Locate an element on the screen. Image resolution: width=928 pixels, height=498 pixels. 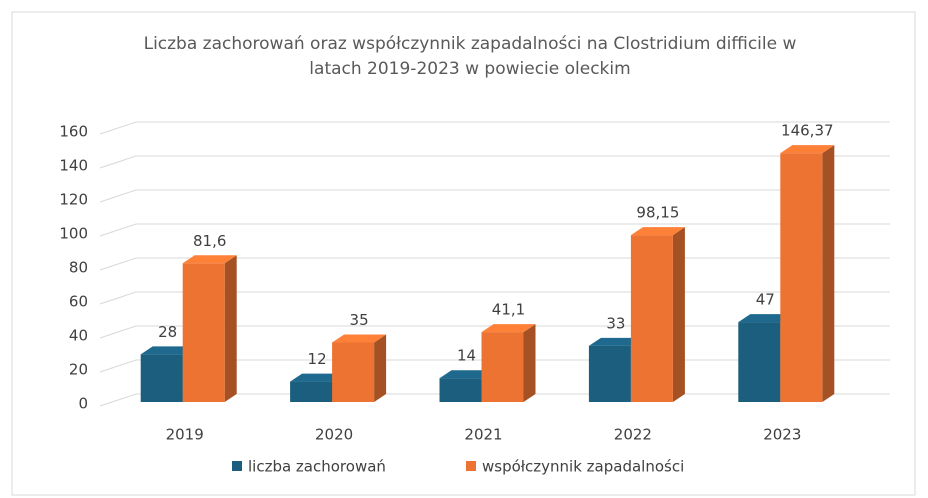
y-tick-label: 60 is located at coordinates (78, 302).